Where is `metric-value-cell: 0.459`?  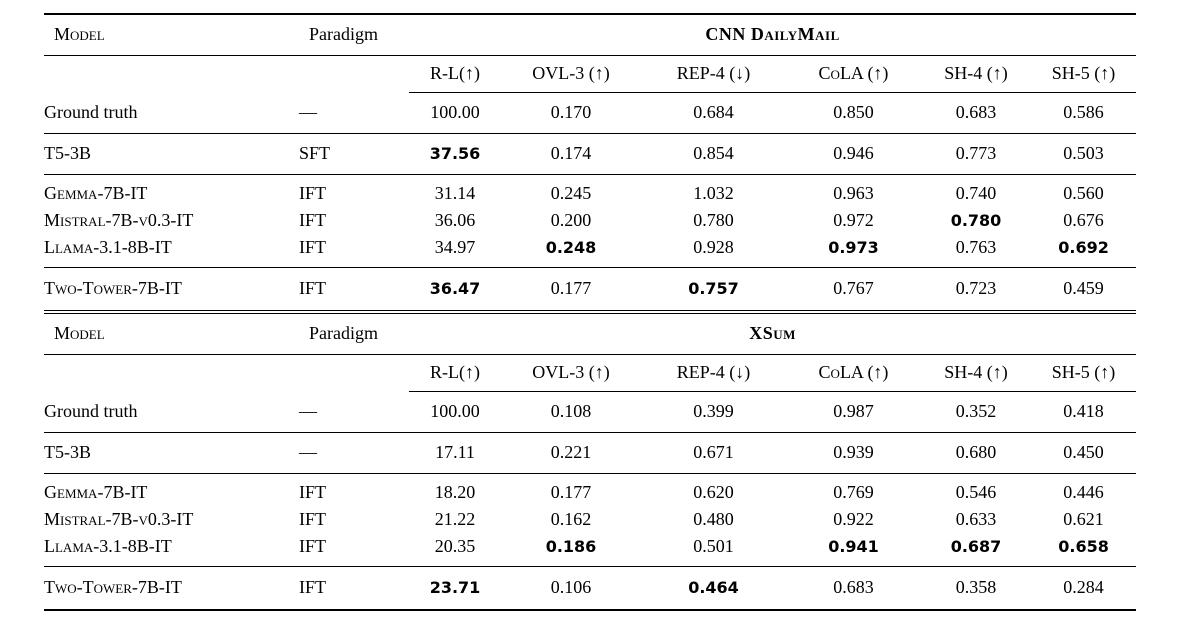 metric-value-cell: 0.459 is located at coordinates (1083, 288).